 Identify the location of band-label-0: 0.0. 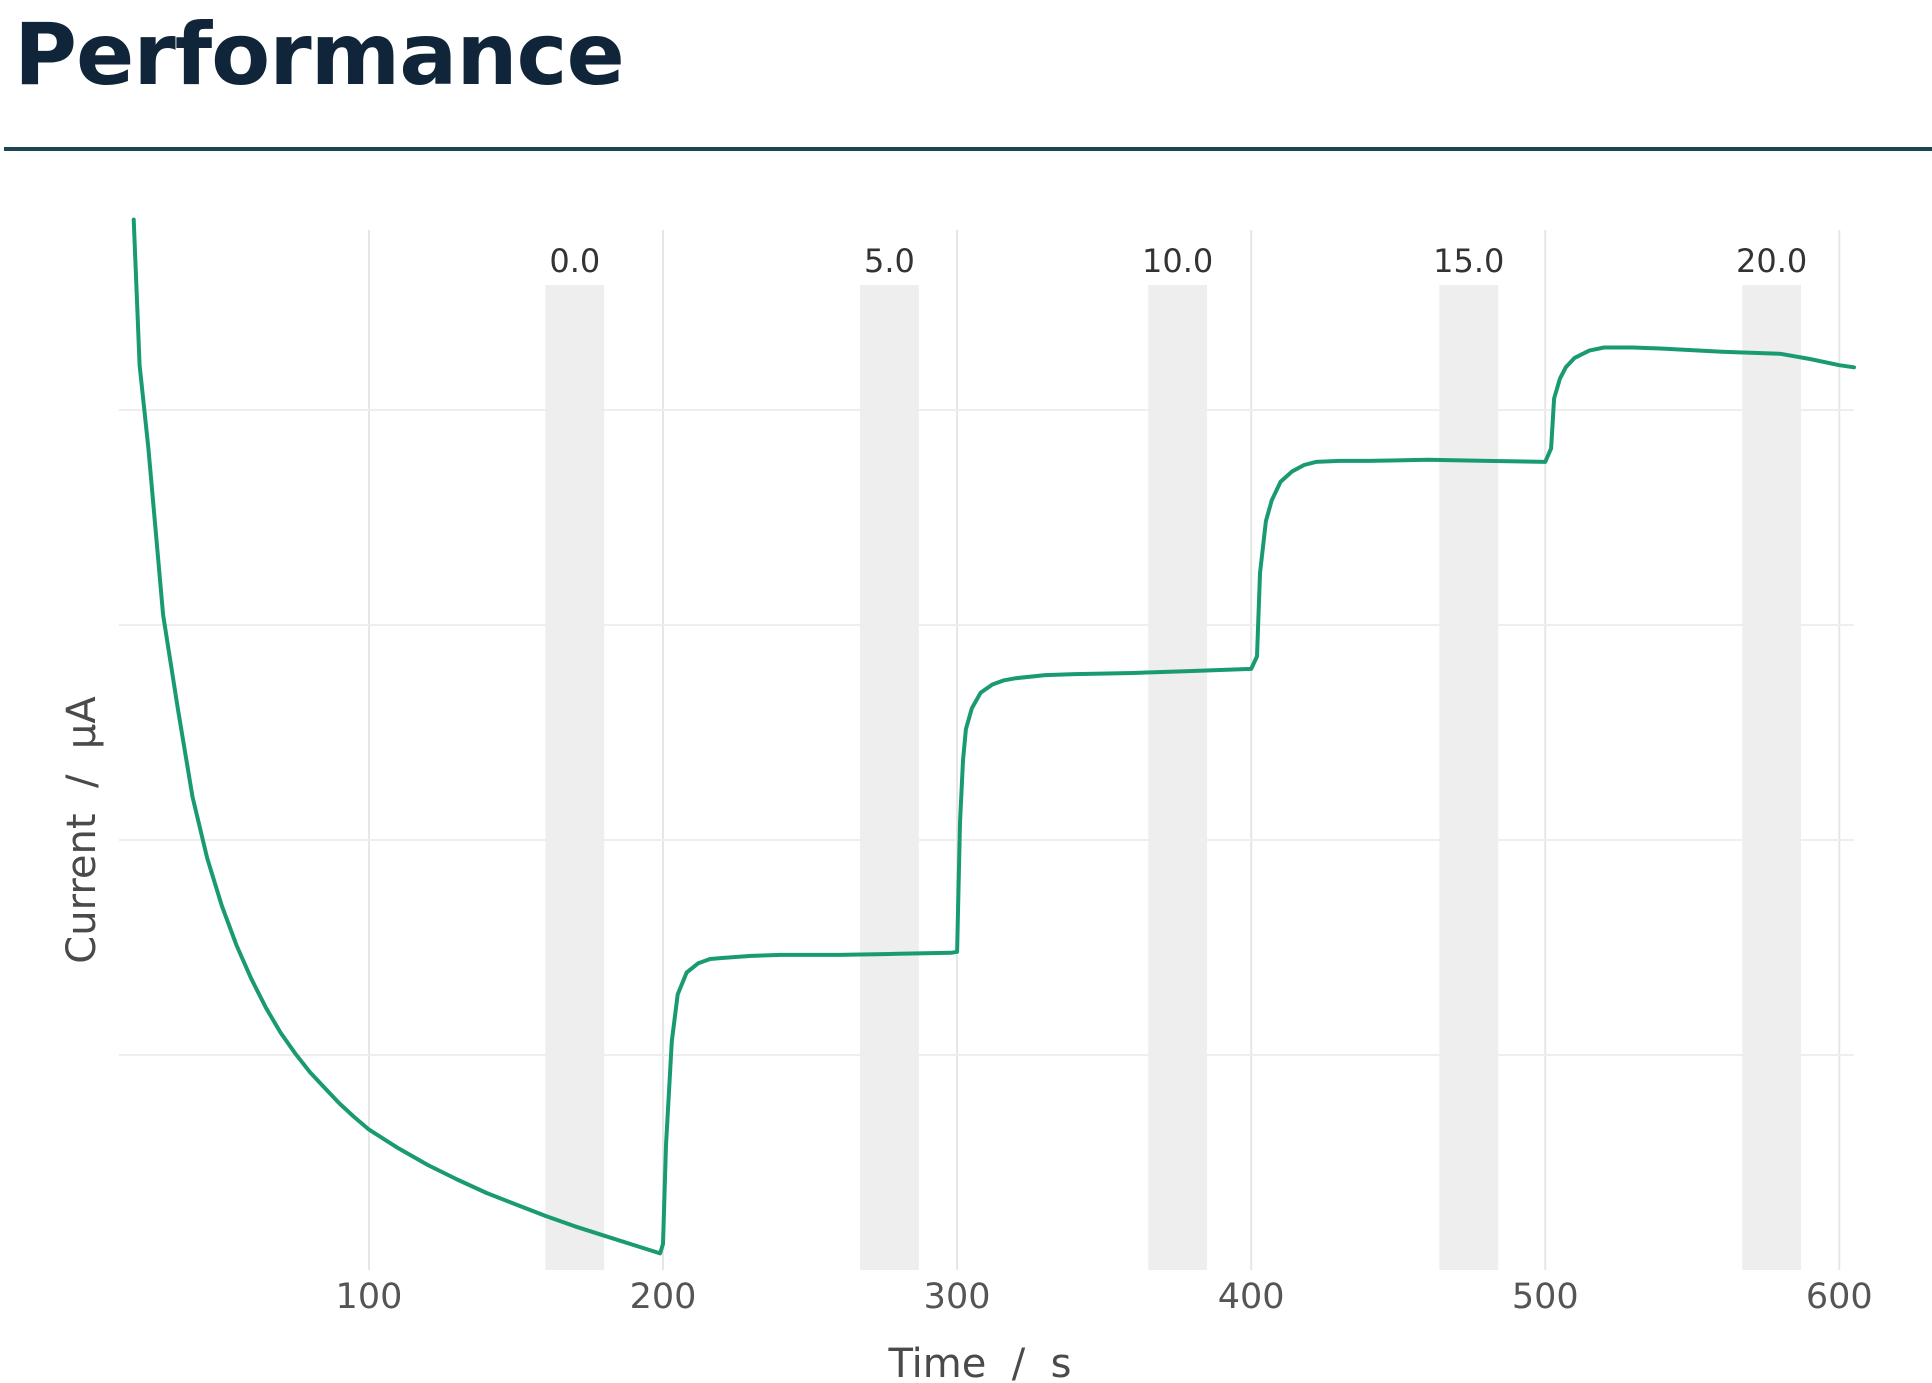
(574, 261).